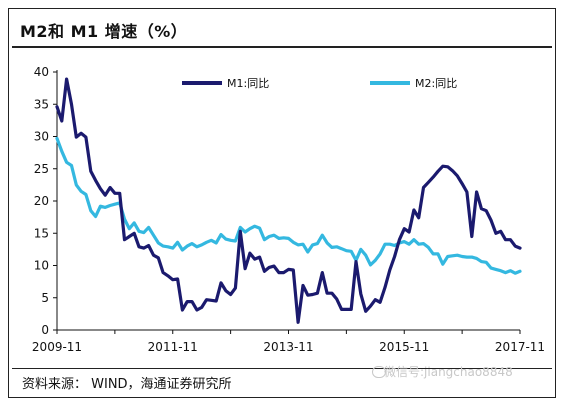  What do you see at coordinates (45, 298) in the screenshot?
I see `y-tick-label: 5` at bounding box center [45, 298].